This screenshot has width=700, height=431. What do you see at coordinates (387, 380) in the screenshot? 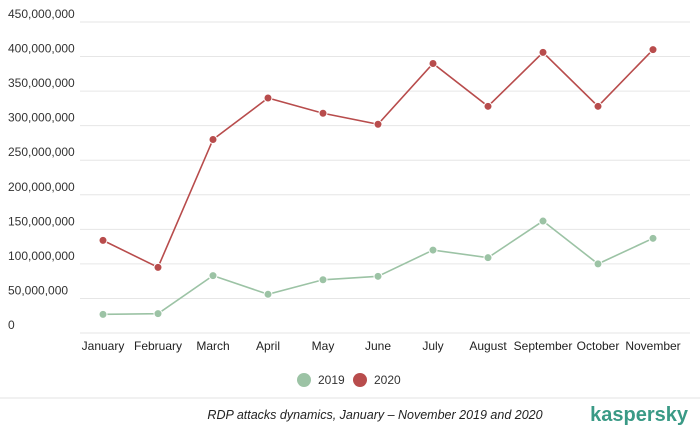
I see `legend-label: 2020` at bounding box center [387, 380].